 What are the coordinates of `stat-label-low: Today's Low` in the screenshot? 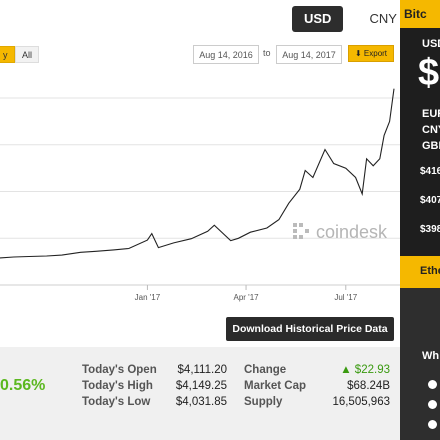 It's located at (116, 402).